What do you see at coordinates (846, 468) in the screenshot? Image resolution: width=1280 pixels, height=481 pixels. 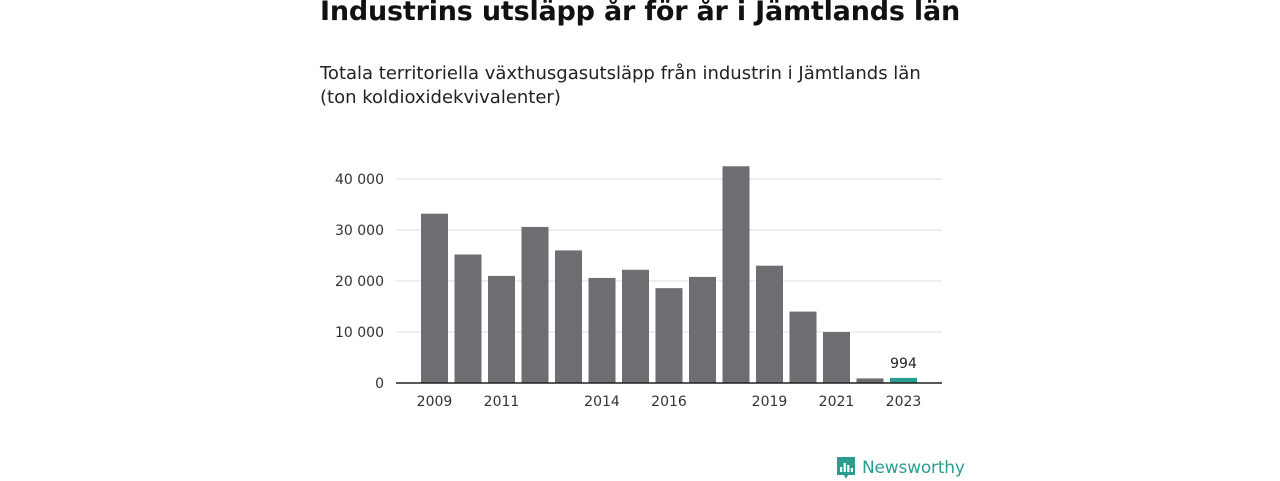 I see `newsworthy-logo-icon` at bounding box center [846, 468].